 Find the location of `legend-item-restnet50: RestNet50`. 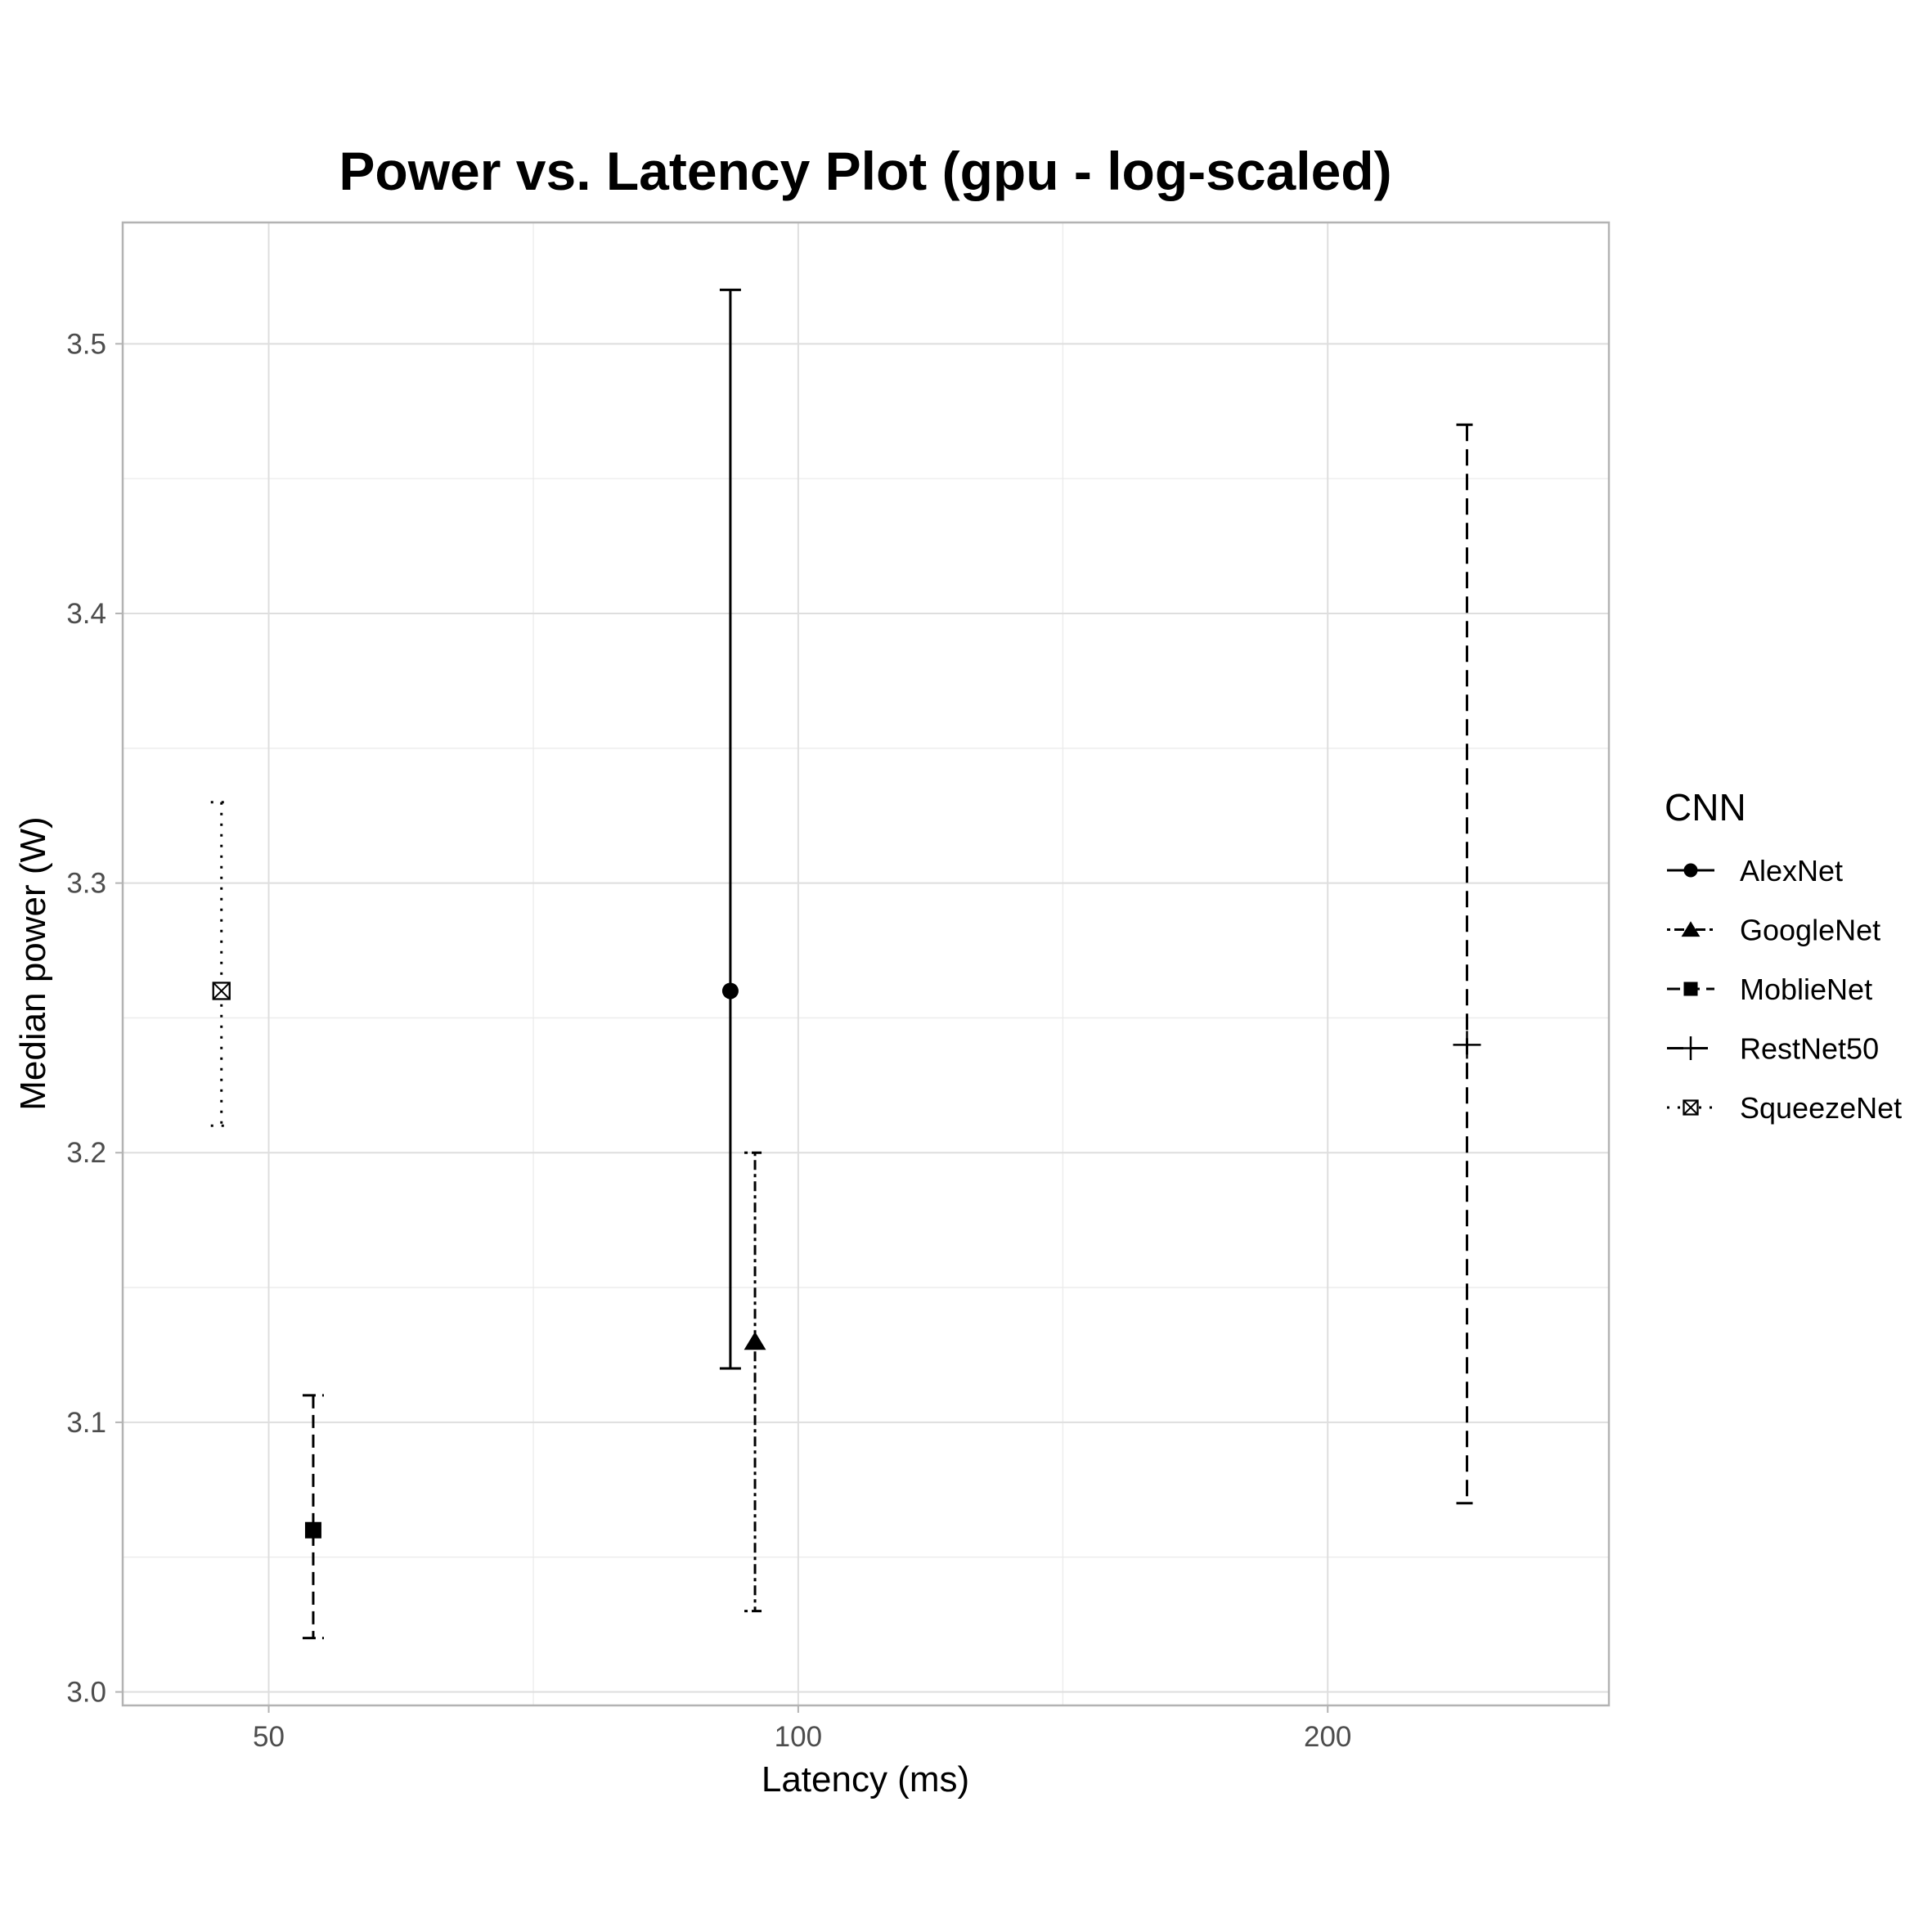

legend-item-restnet50: RestNet50 is located at coordinates (1773, 1049).